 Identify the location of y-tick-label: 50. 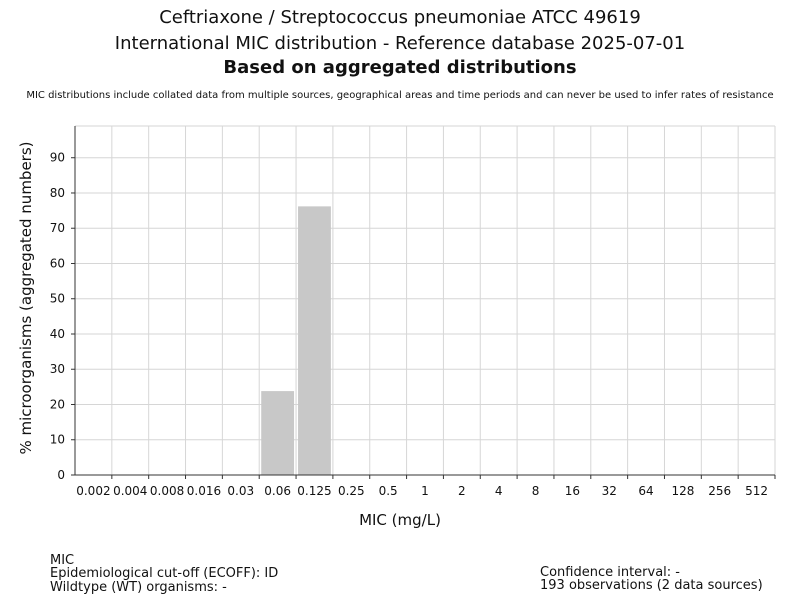
(57, 299).